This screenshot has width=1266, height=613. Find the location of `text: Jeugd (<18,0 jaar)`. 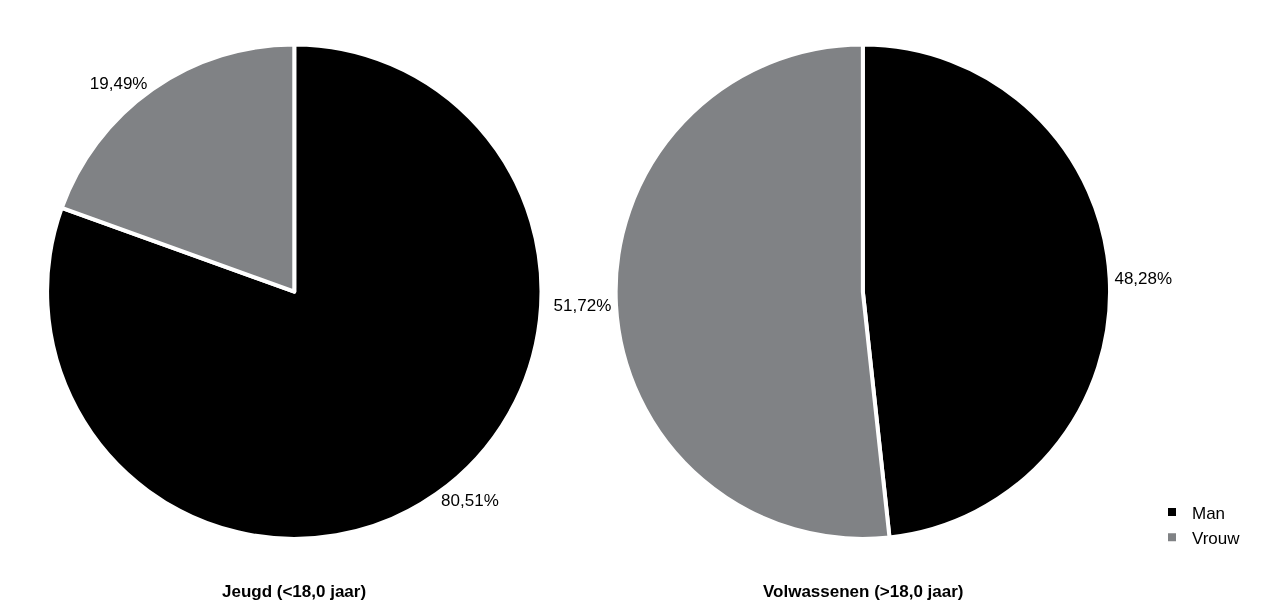

text: Jeugd (<18,0 jaar) is located at coordinates (294, 591).